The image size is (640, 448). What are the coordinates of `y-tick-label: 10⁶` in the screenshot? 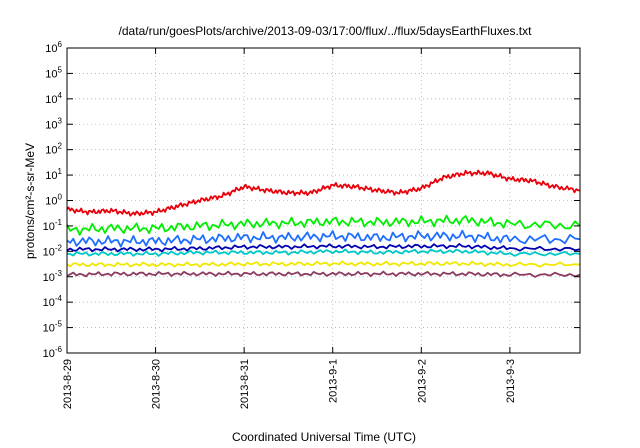 It's located at (53, 47).